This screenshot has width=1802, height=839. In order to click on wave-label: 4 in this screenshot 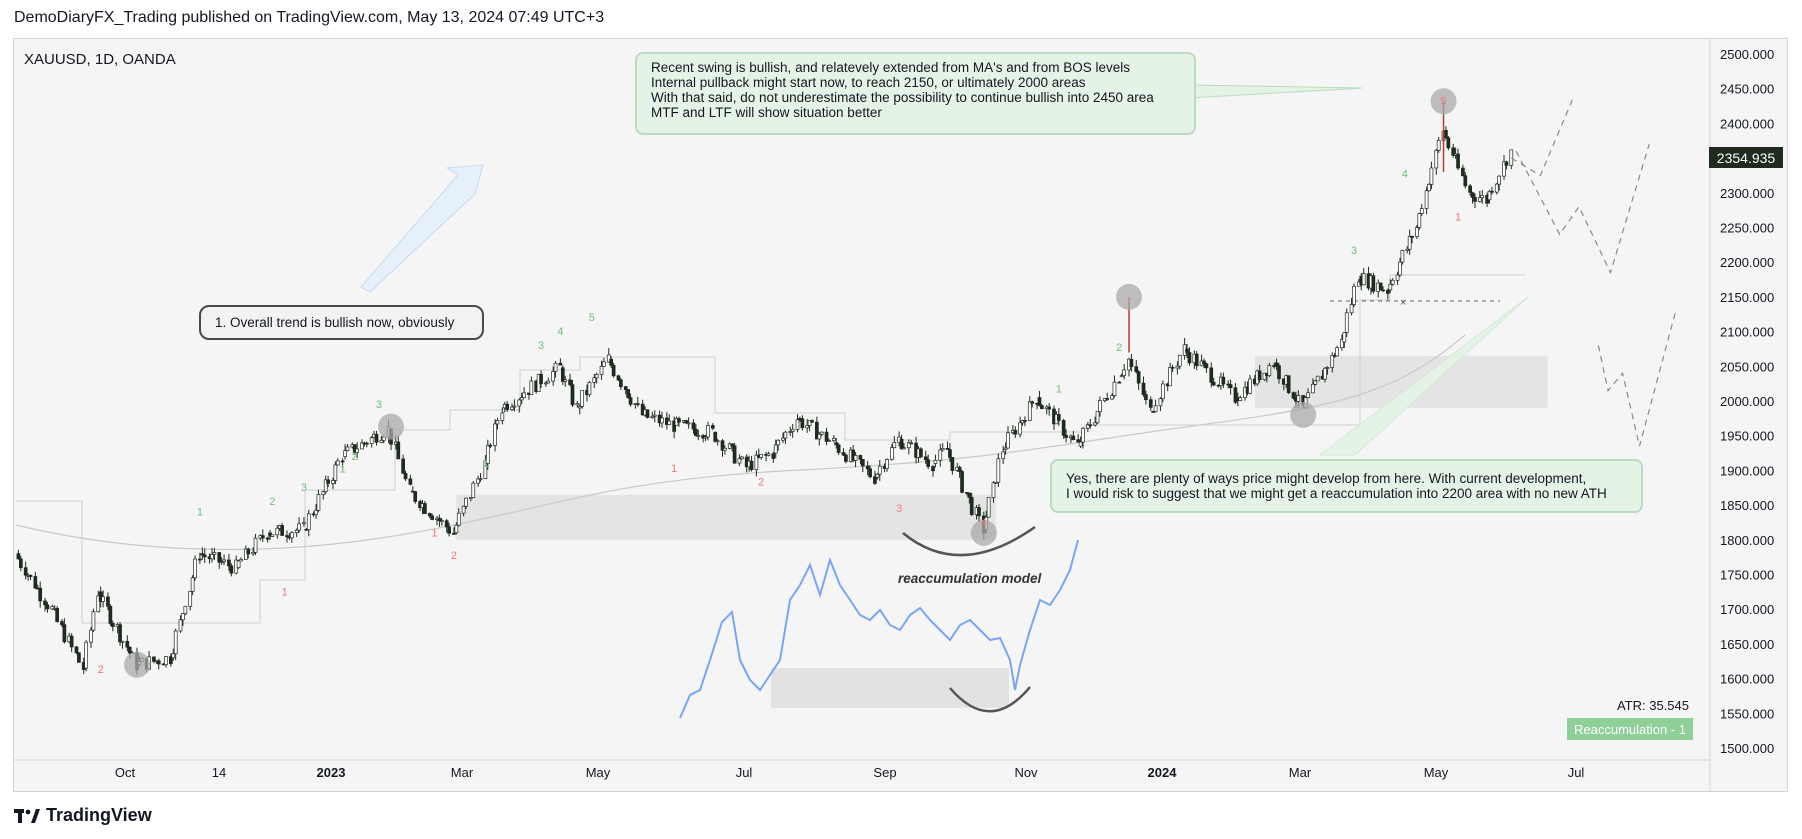, I will do `click(560, 332)`.